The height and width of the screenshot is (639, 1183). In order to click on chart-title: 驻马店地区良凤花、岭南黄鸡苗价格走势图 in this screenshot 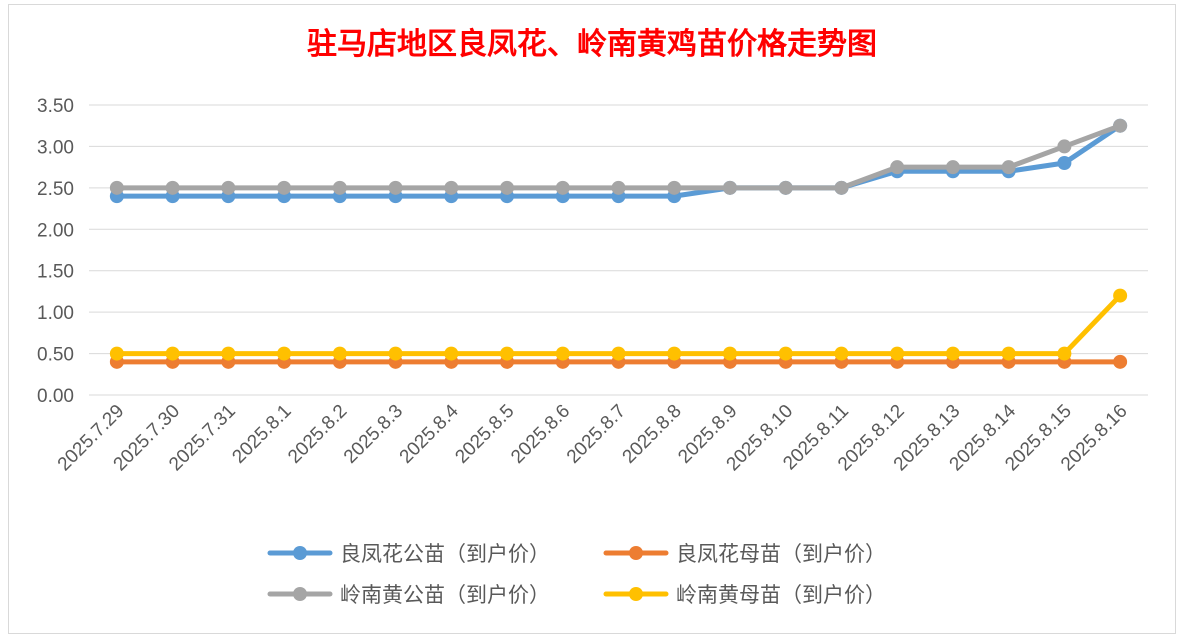, I will do `click(592, 44)`.